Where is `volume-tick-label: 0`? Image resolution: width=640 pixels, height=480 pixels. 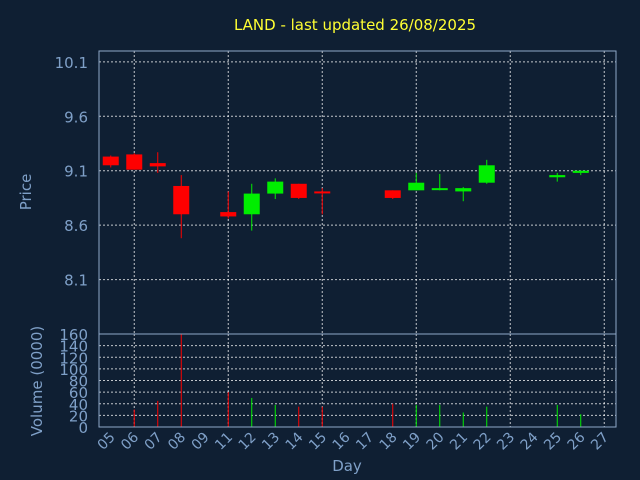 volume-tick-label: 0 is located at coordinates (83, 428).